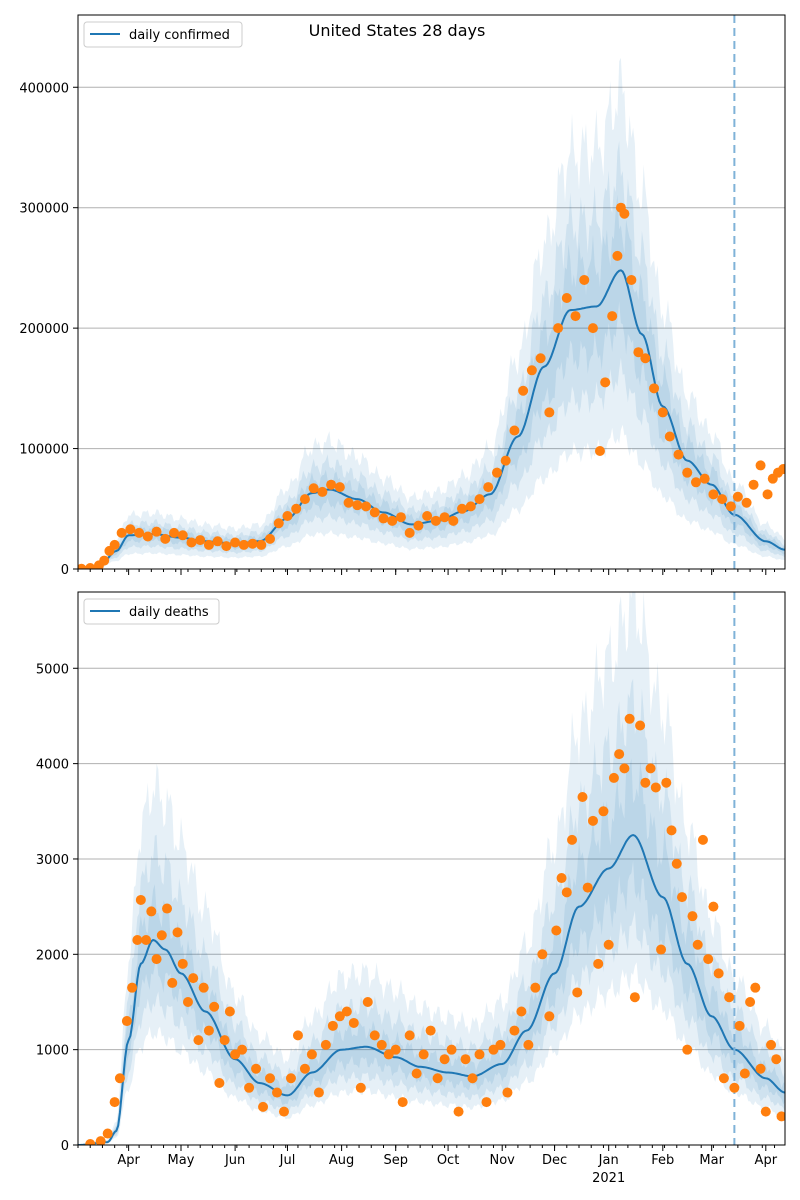  What do you see at coordinates (503, 1160) in the screenshot?
I see `x-tick-label: Nov` at bounding box center [503, 1160].